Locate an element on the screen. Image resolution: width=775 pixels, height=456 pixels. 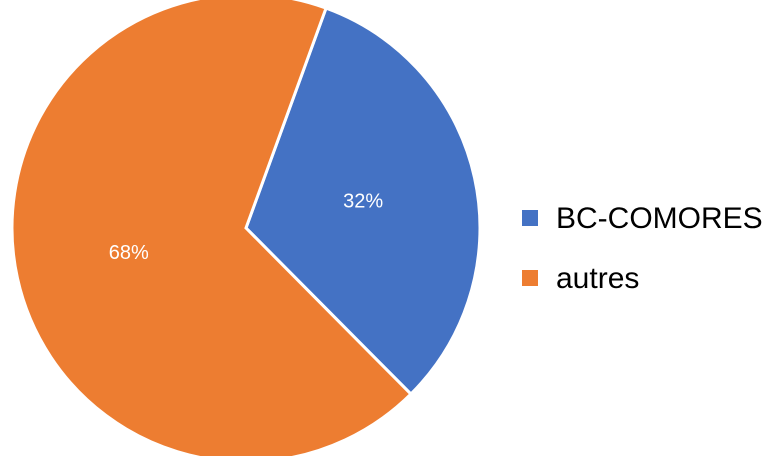
data-label: 68% is located at coordinates (129, 253).